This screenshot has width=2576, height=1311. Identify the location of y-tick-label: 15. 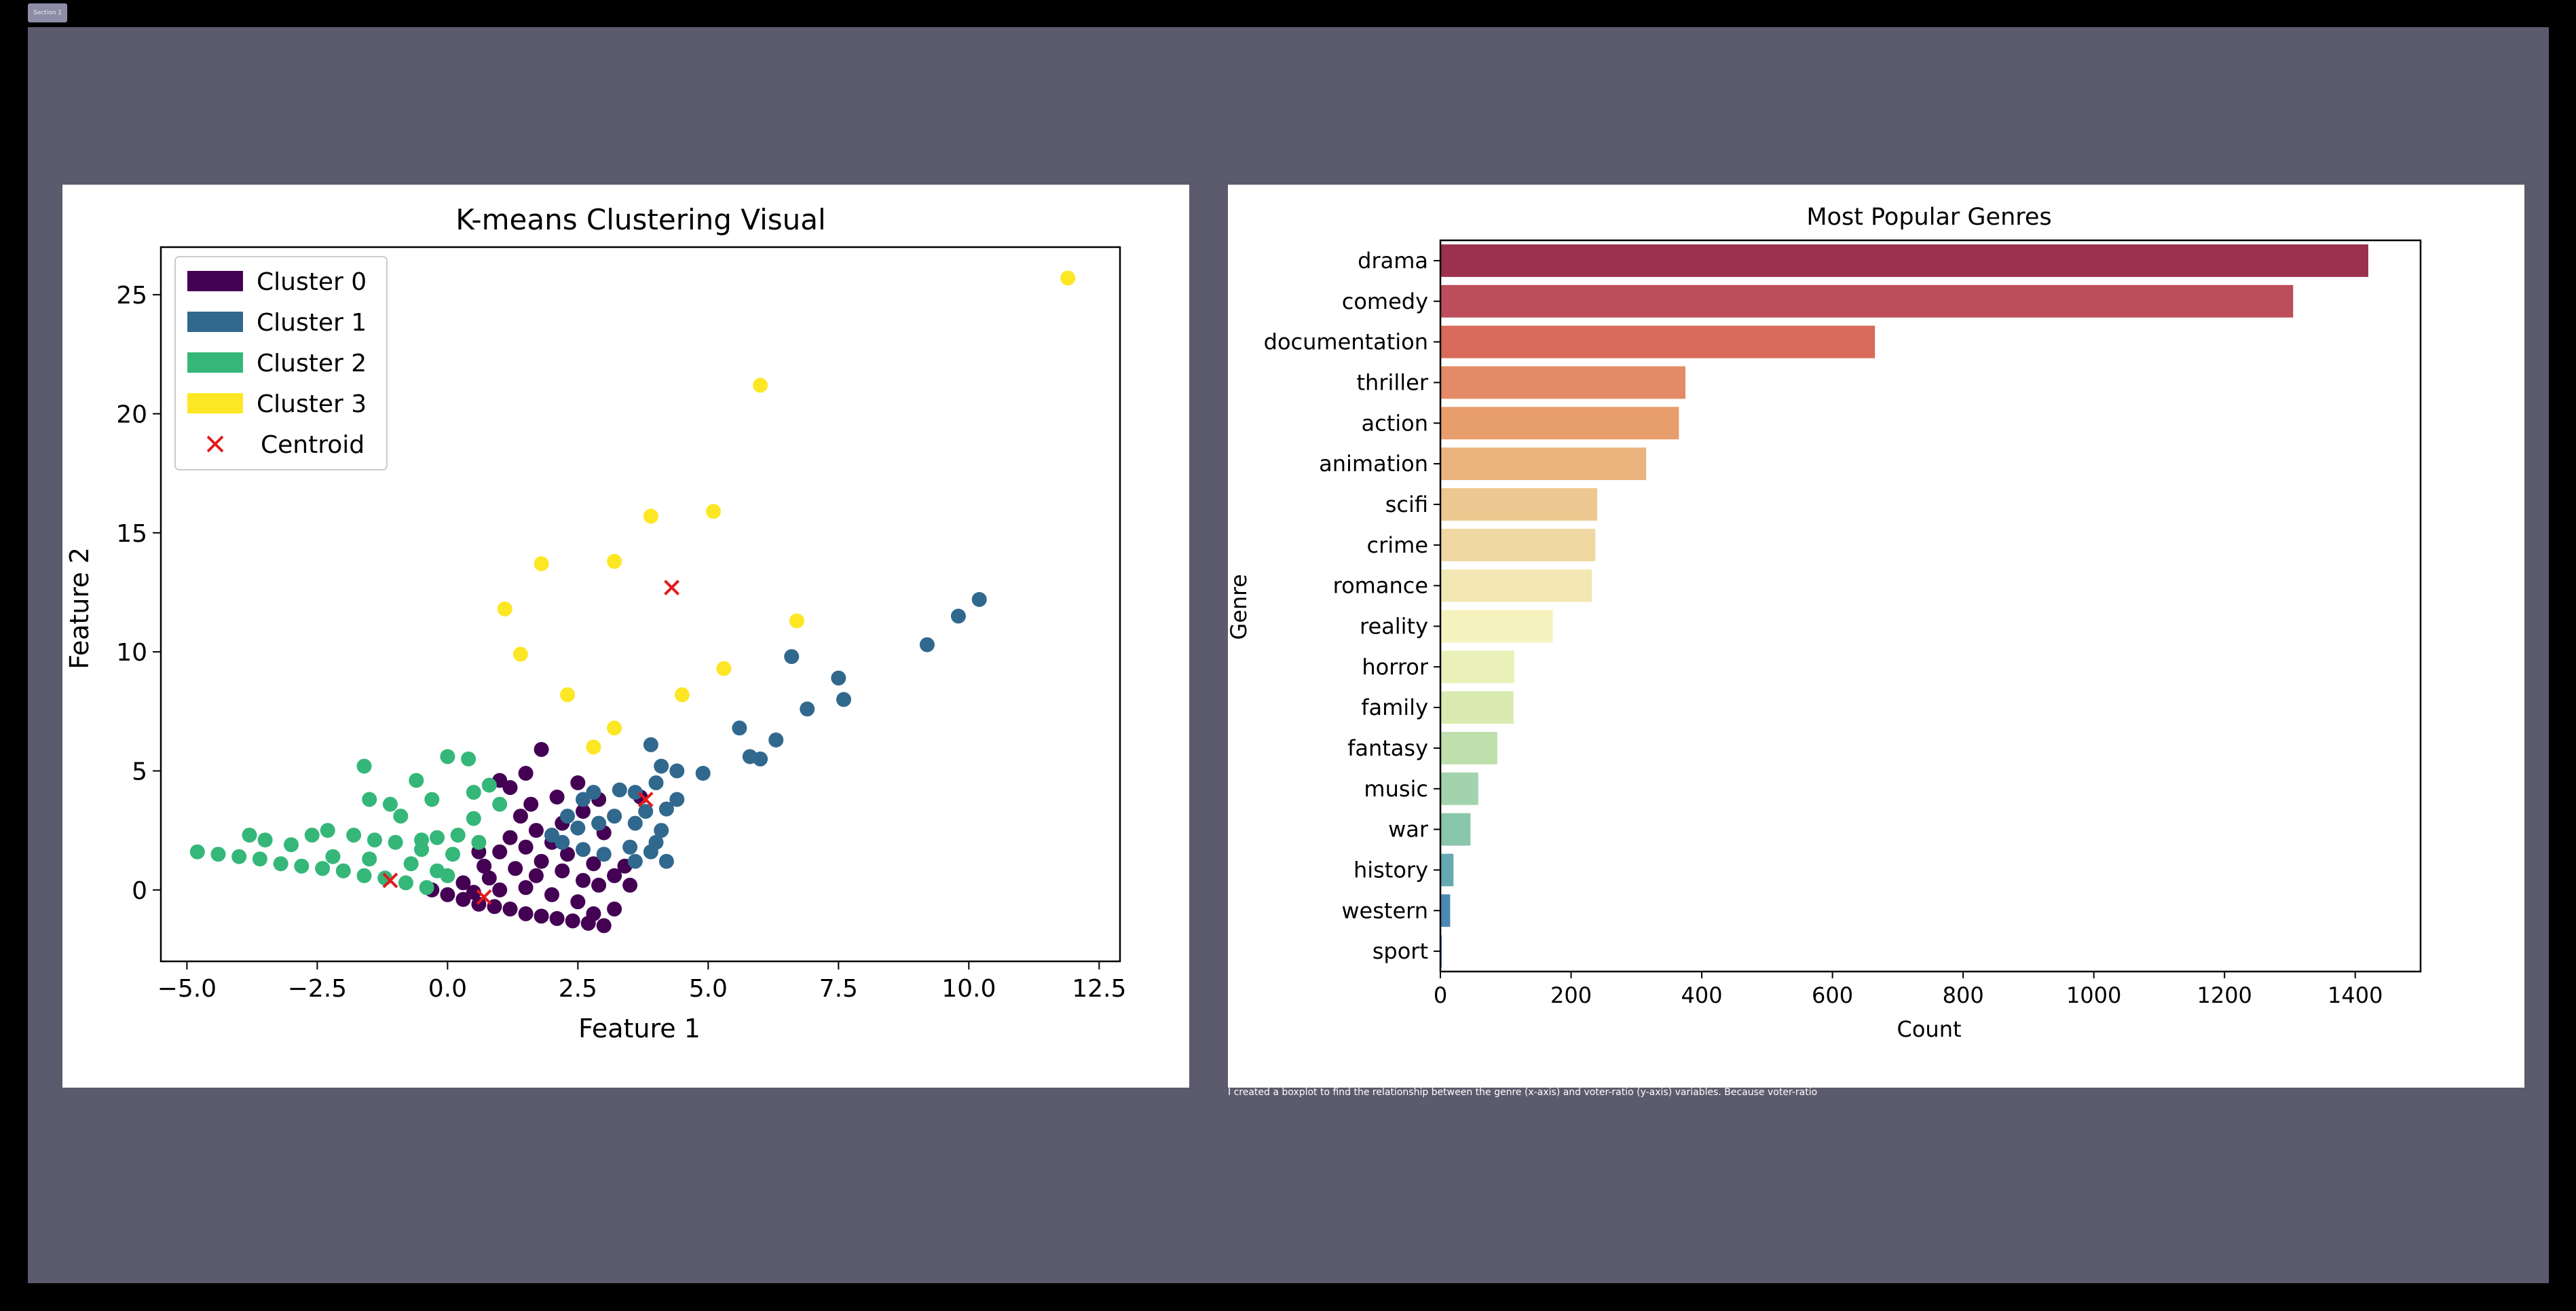
(132, 534).